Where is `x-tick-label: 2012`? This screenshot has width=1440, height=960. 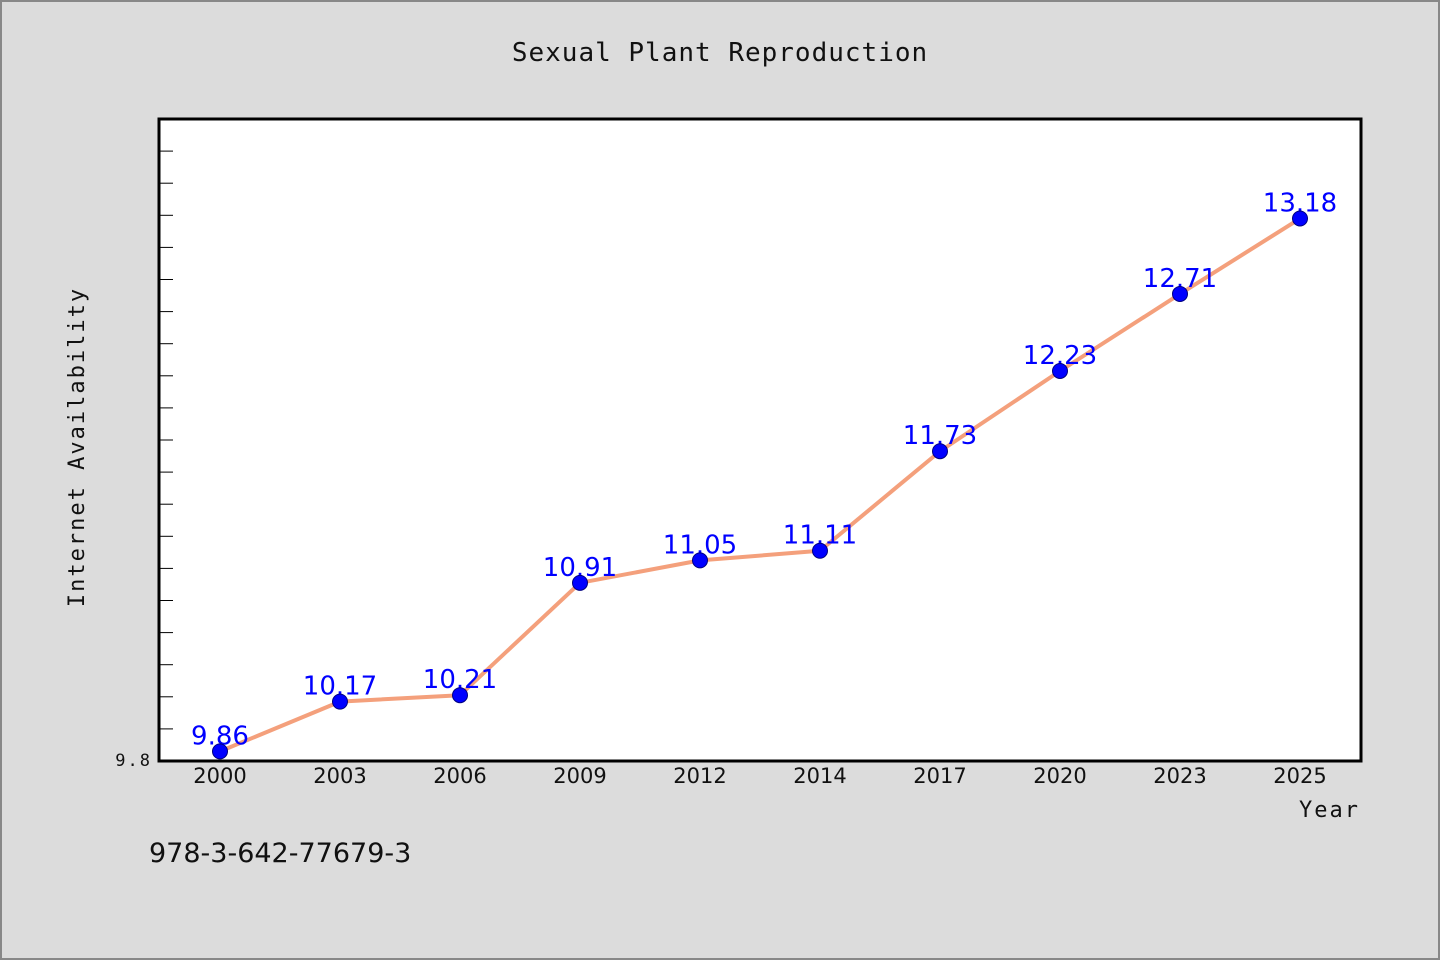
x-tick-label: 2012 is located at coordinates (699, 776).